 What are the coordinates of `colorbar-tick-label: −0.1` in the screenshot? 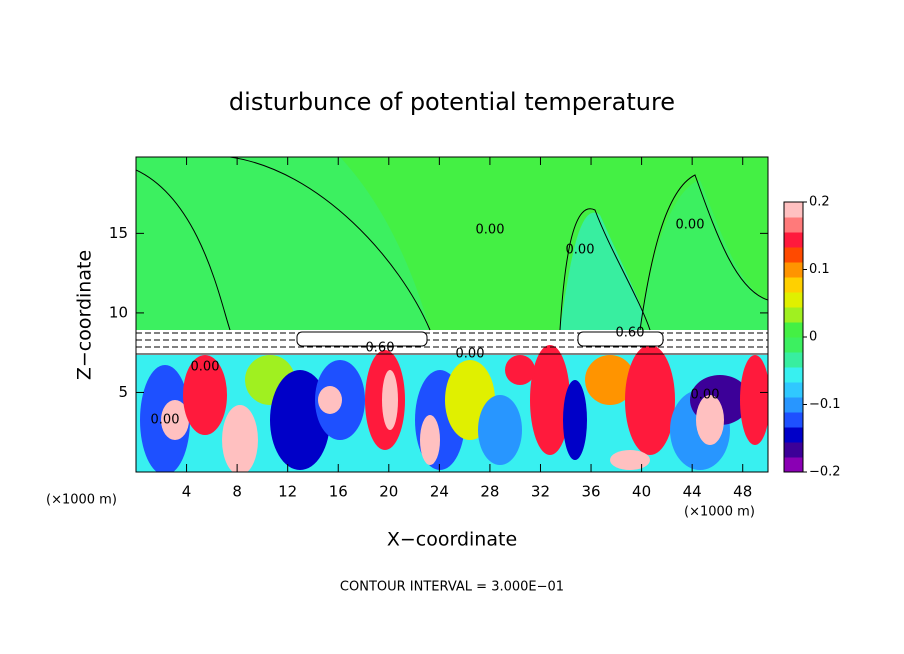 It's located at (825, 404).